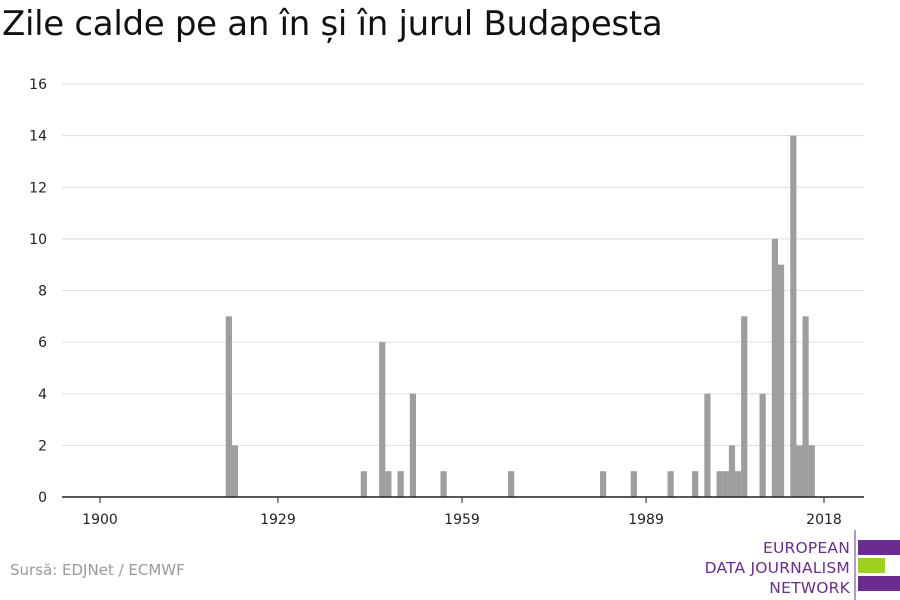 The height and width of the screenshot is (600, 900). What do you see at coordinates (809, 588) in the screenshot?
I see `logo-line-3: NETWORK` at bounding box center [809, 588].